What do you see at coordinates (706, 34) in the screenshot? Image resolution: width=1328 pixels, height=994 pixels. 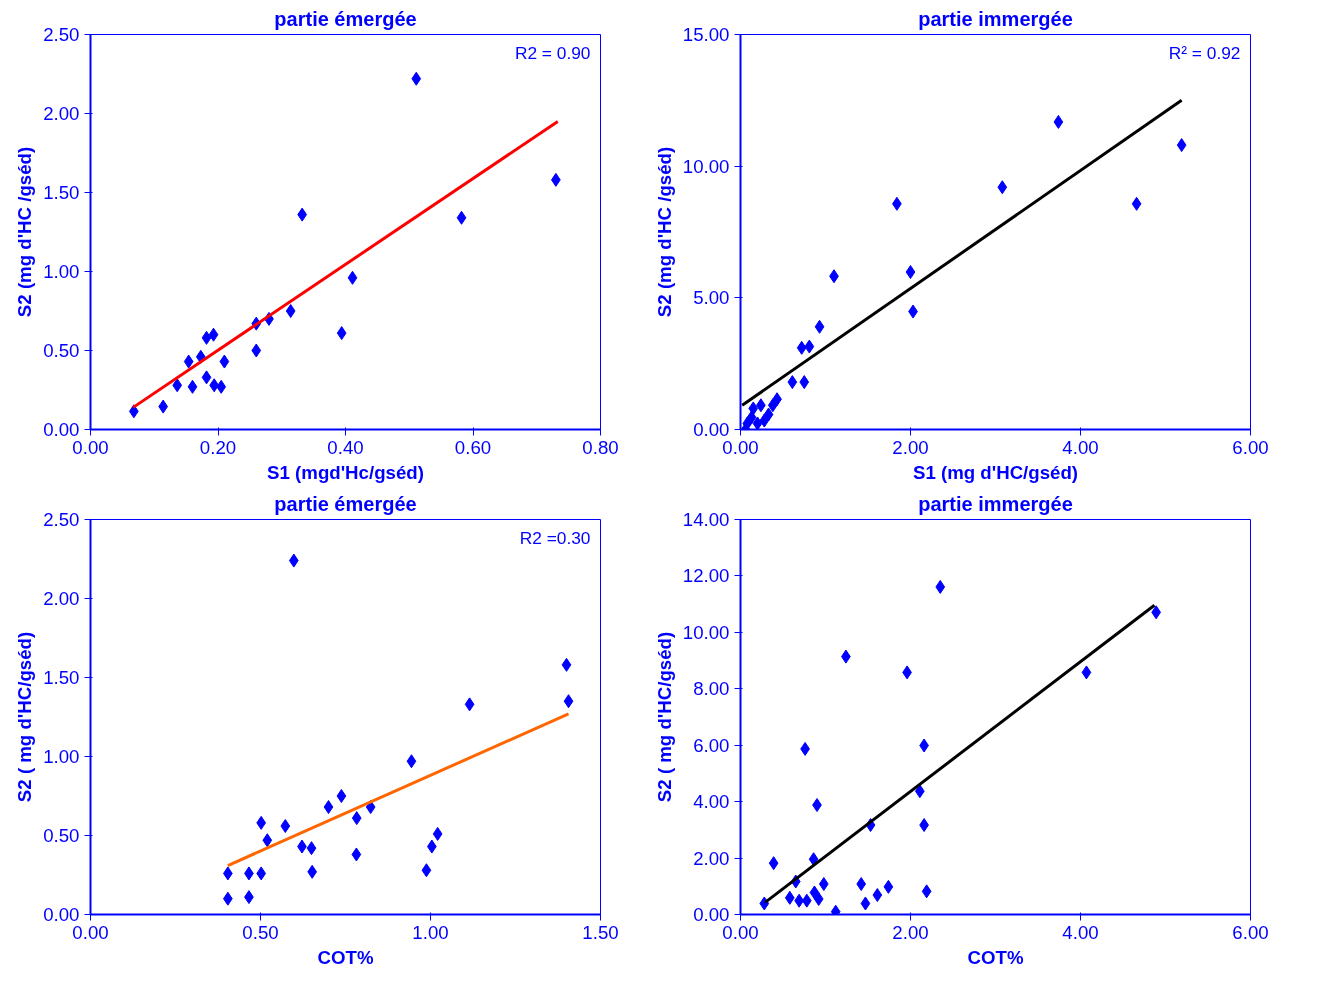 I see `y-tick-label: 15.00` at bounding box center [706, 34].